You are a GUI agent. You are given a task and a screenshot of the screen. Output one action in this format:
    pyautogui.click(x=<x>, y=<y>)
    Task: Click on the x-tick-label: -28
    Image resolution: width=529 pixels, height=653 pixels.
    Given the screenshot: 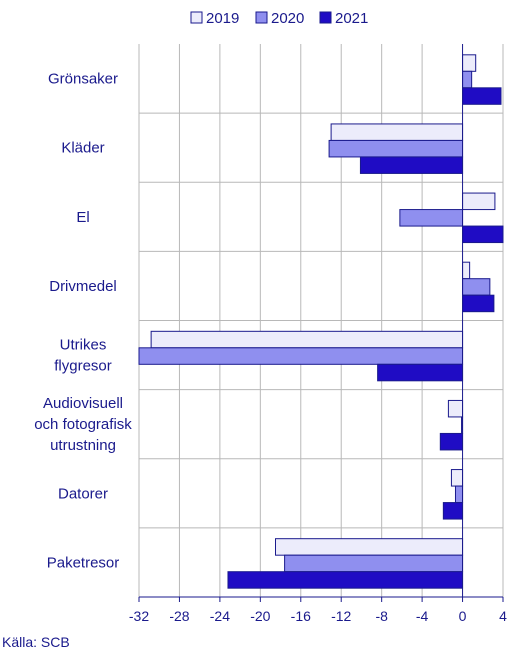 What is the action you would take?
    pyautogui.click(x=179, y=616)
    